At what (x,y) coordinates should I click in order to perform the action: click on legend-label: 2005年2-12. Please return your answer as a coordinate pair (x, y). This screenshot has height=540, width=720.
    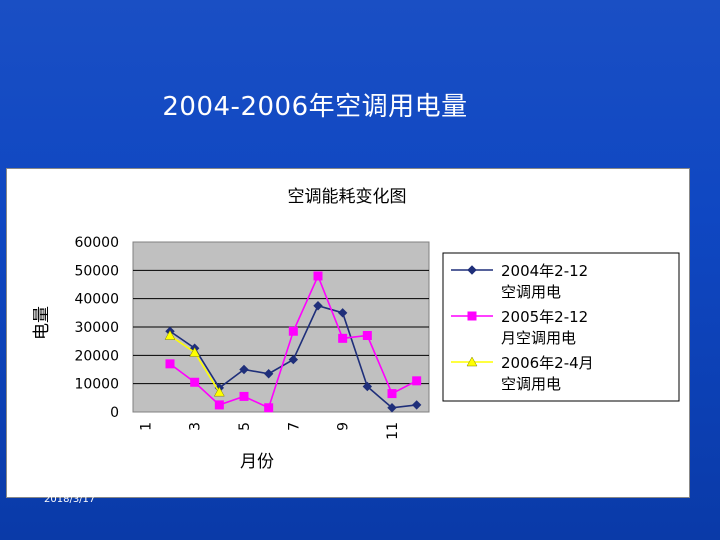
    Looking at the image, I should click on (544, 317).